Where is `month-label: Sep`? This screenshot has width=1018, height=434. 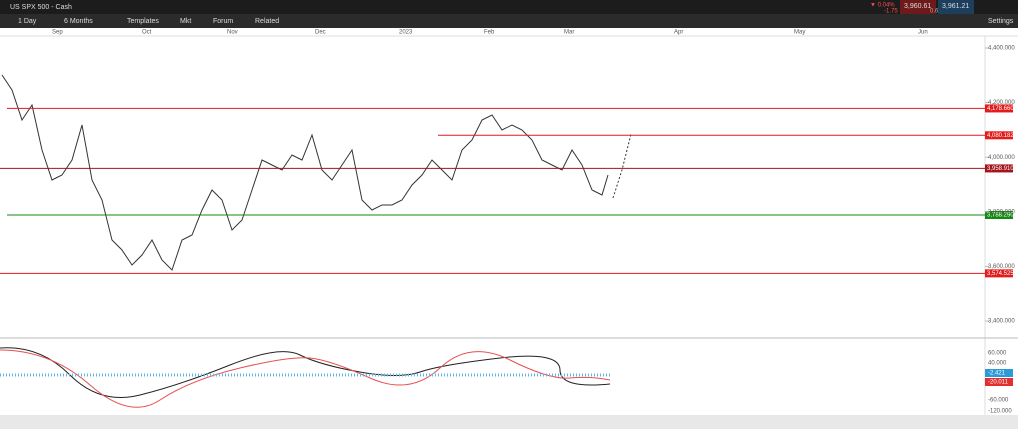
month-label: Sep is located at coordinates (57, 33).